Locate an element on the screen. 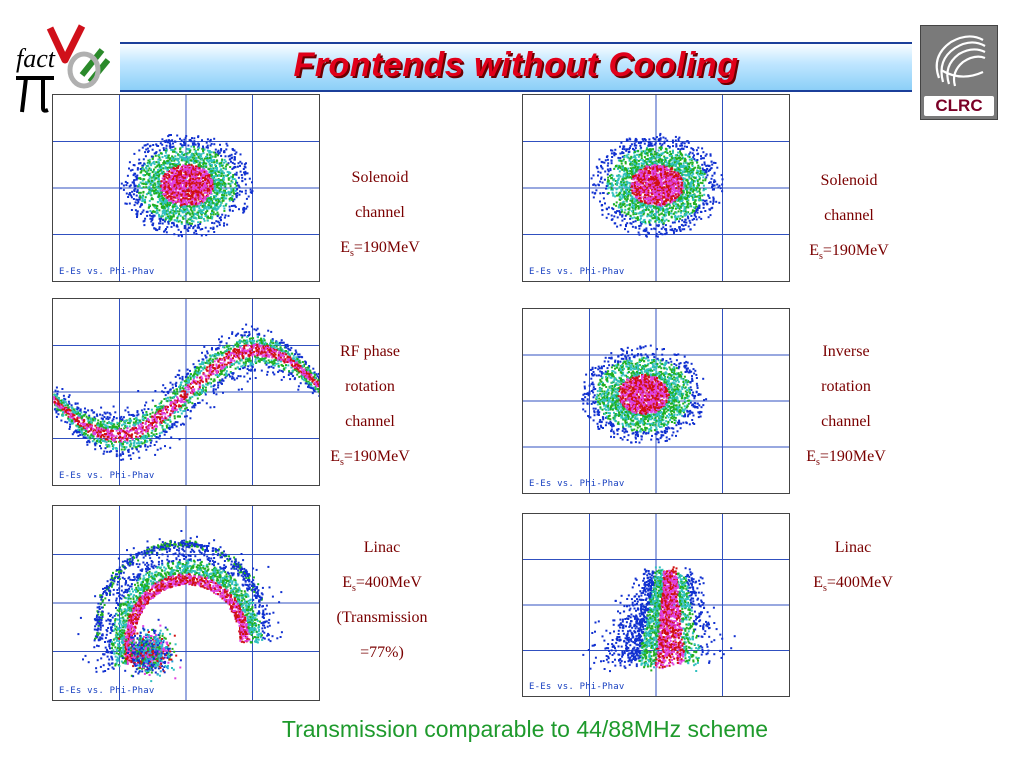  globe-icon is located at coordinates (960, 61).